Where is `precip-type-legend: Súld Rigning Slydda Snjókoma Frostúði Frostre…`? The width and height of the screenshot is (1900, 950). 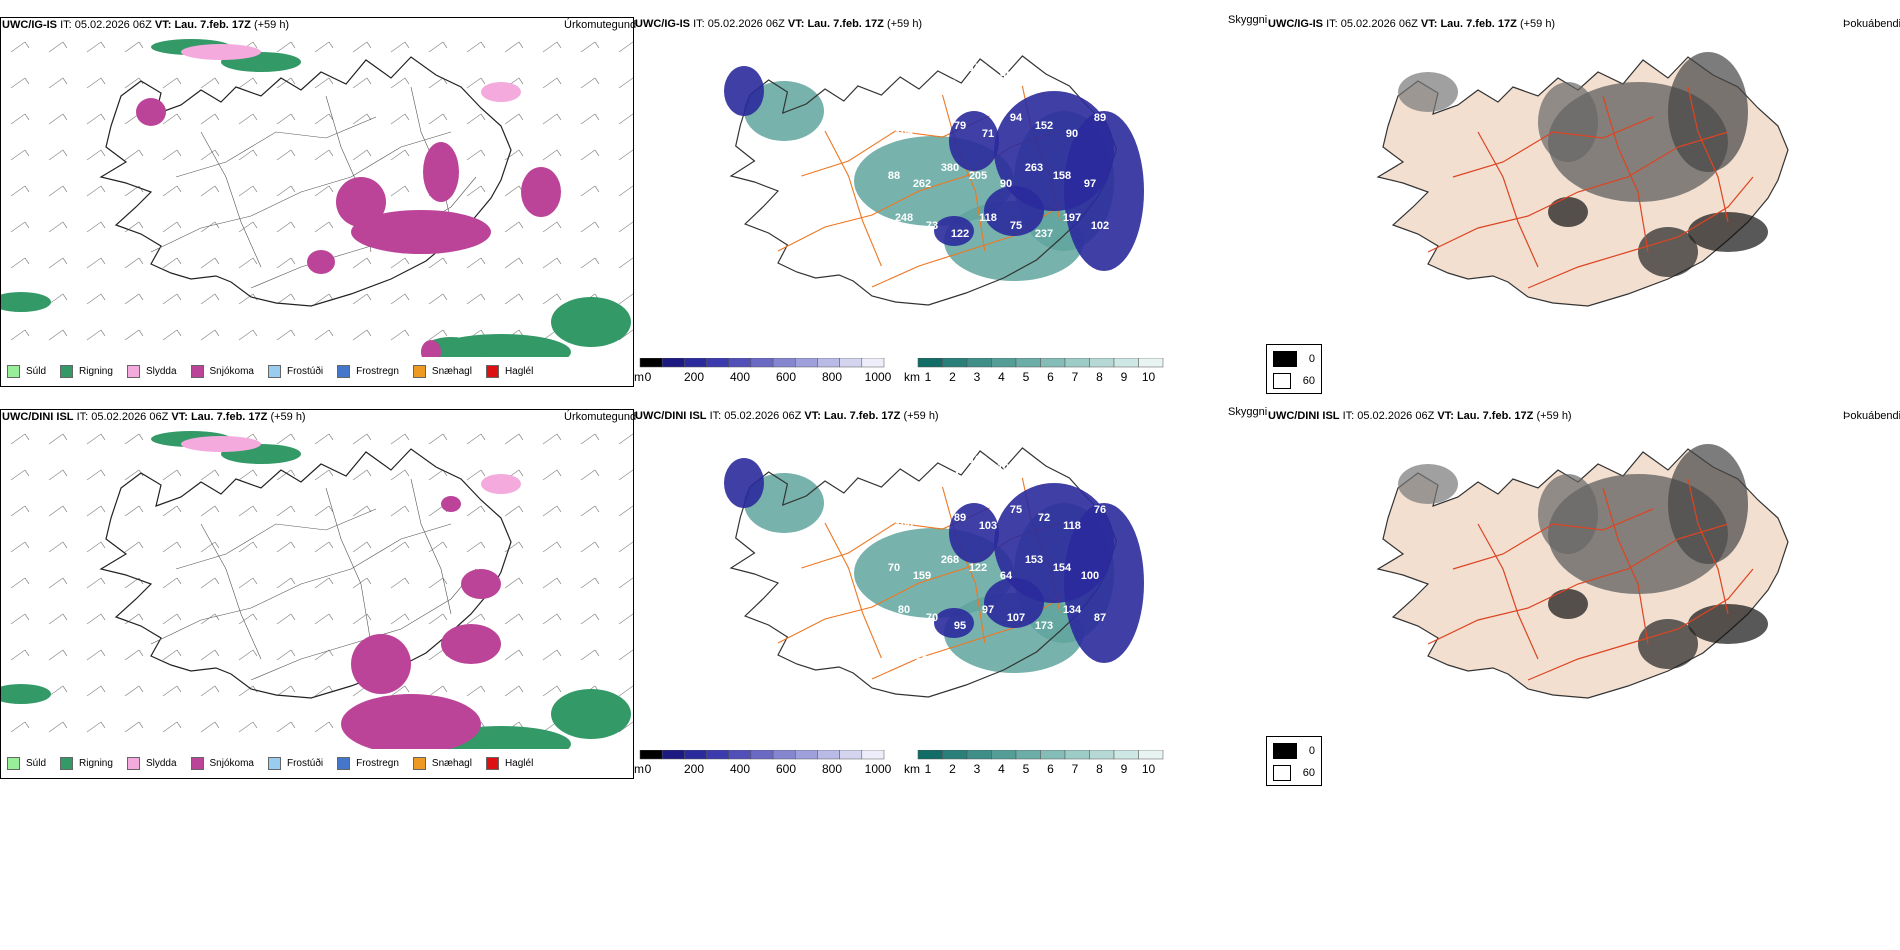 precip-type-legend: Súld Rigning Slydda Snjókoma Frostúði Frostre… is located at coordinates (277, 763).